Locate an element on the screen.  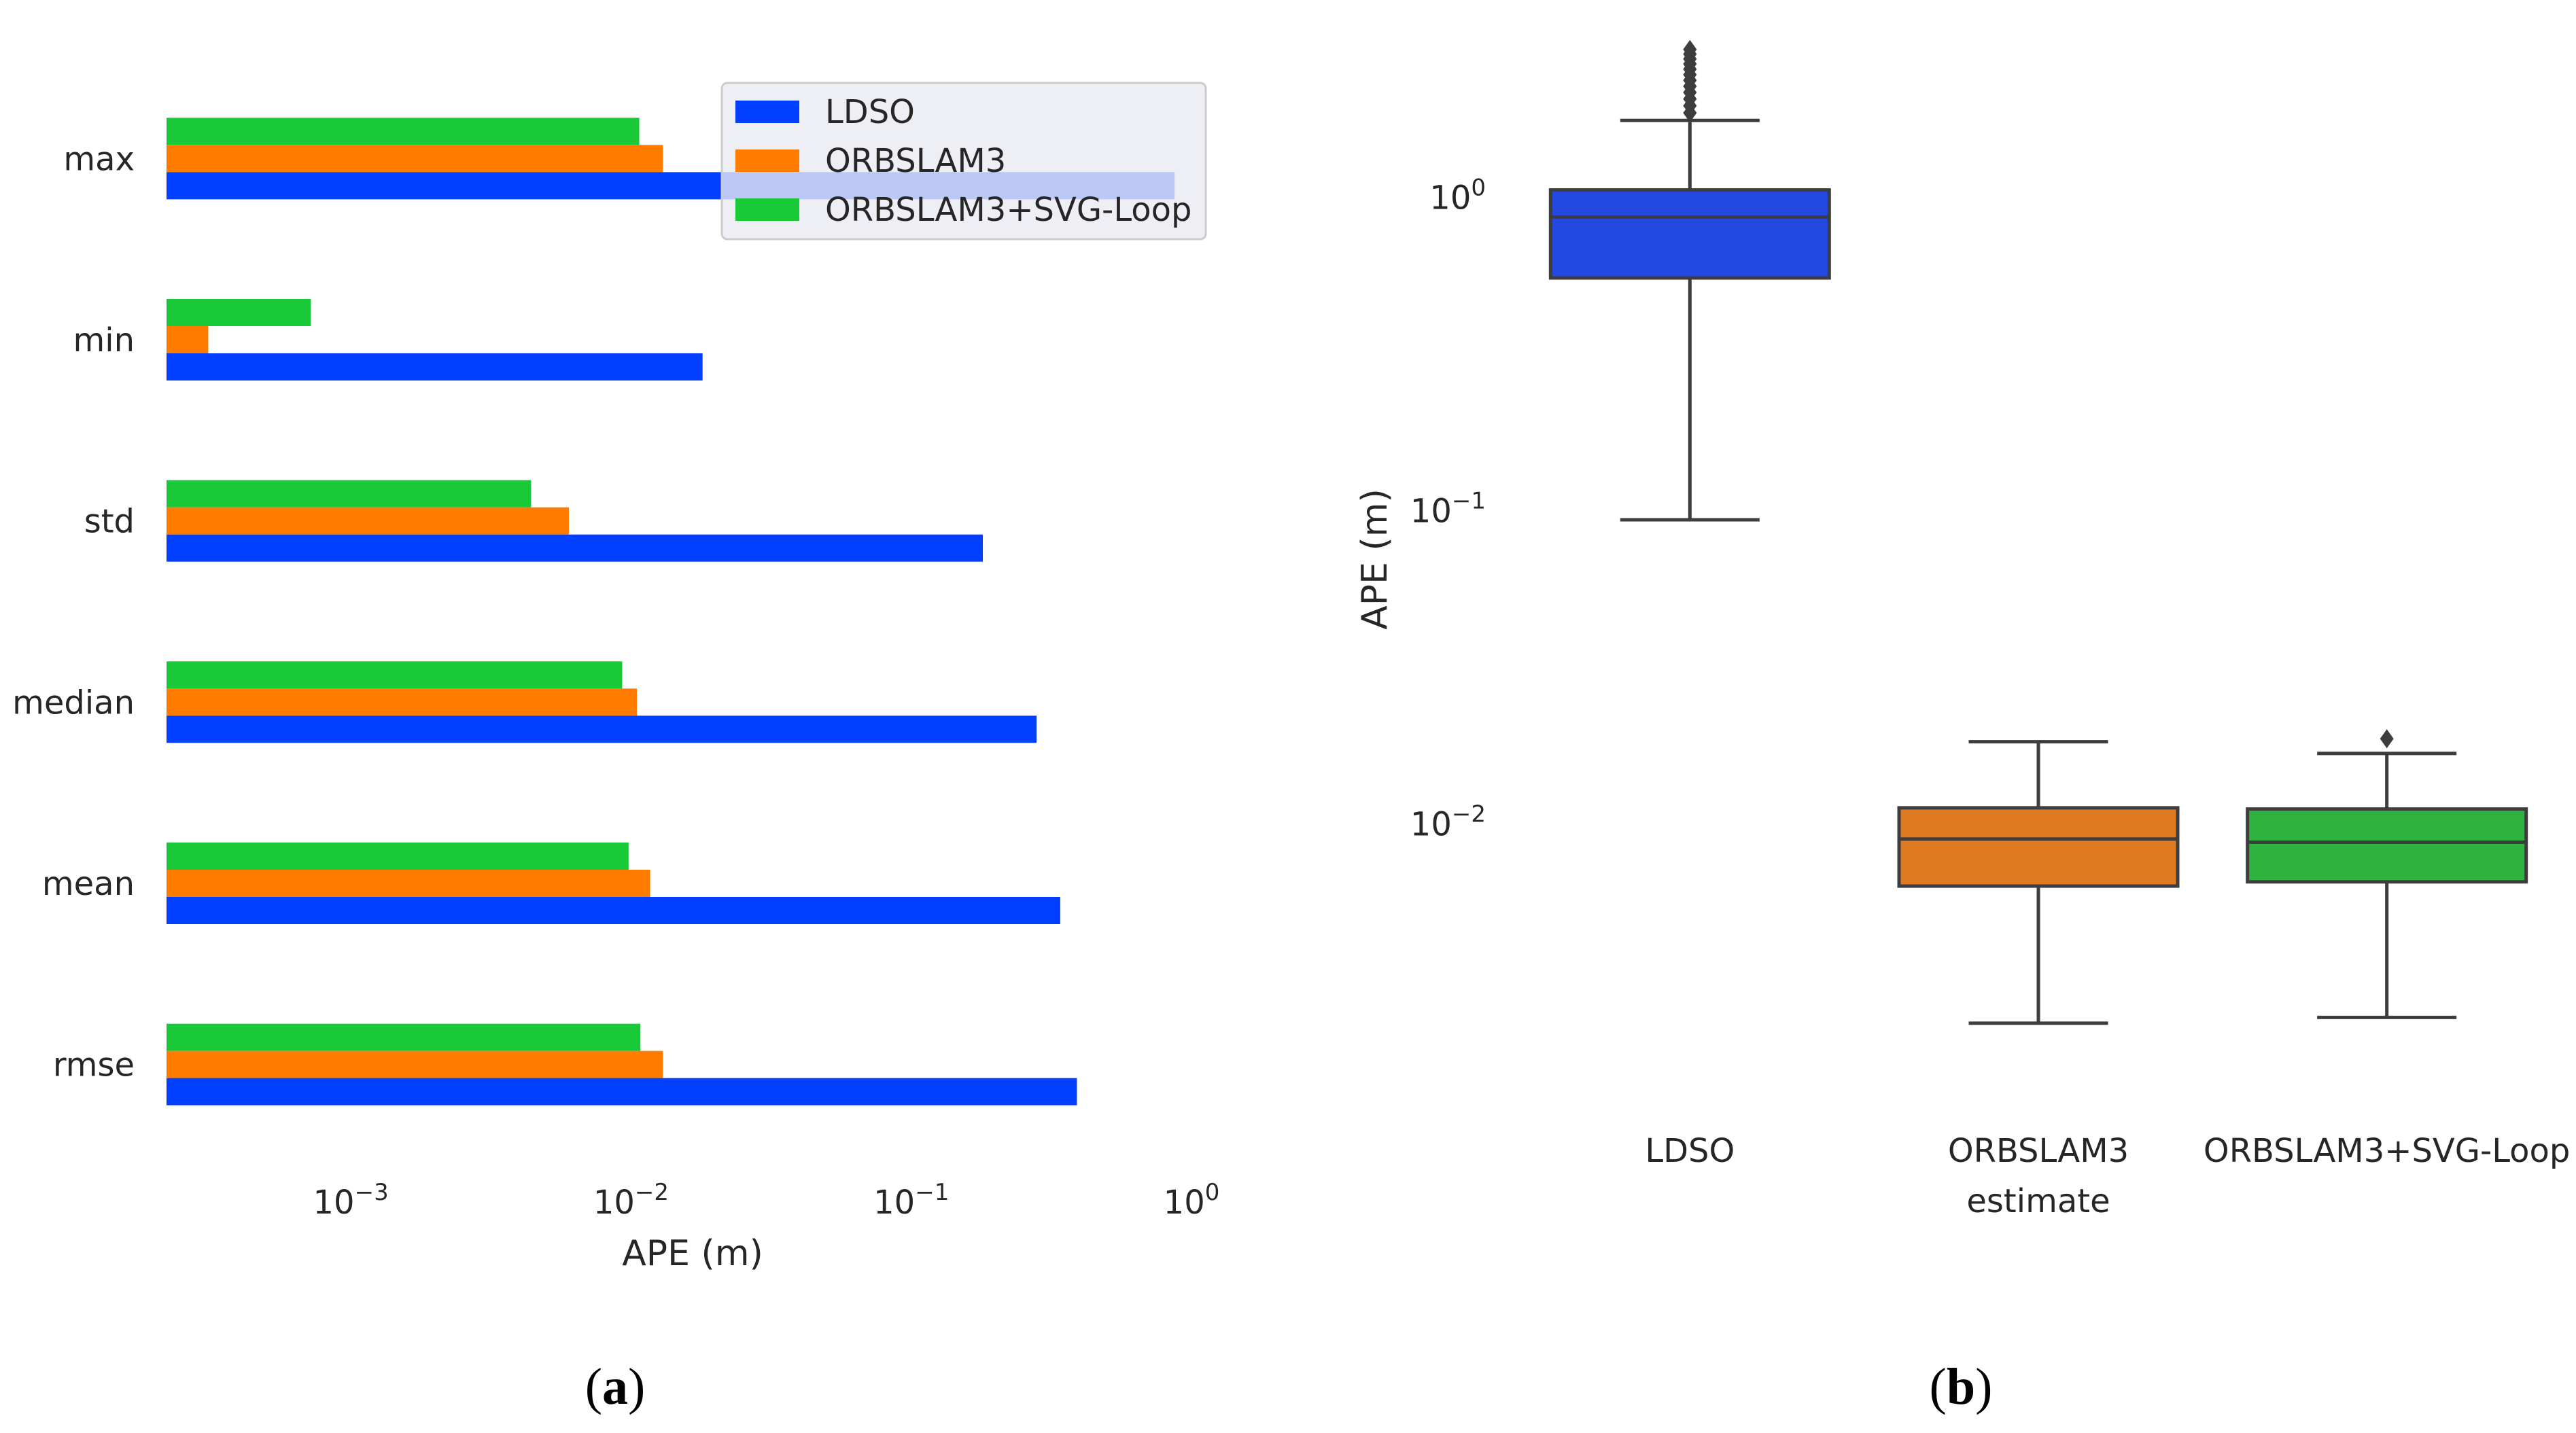
legend-label: LDSO is located at coordinates (870, 112).